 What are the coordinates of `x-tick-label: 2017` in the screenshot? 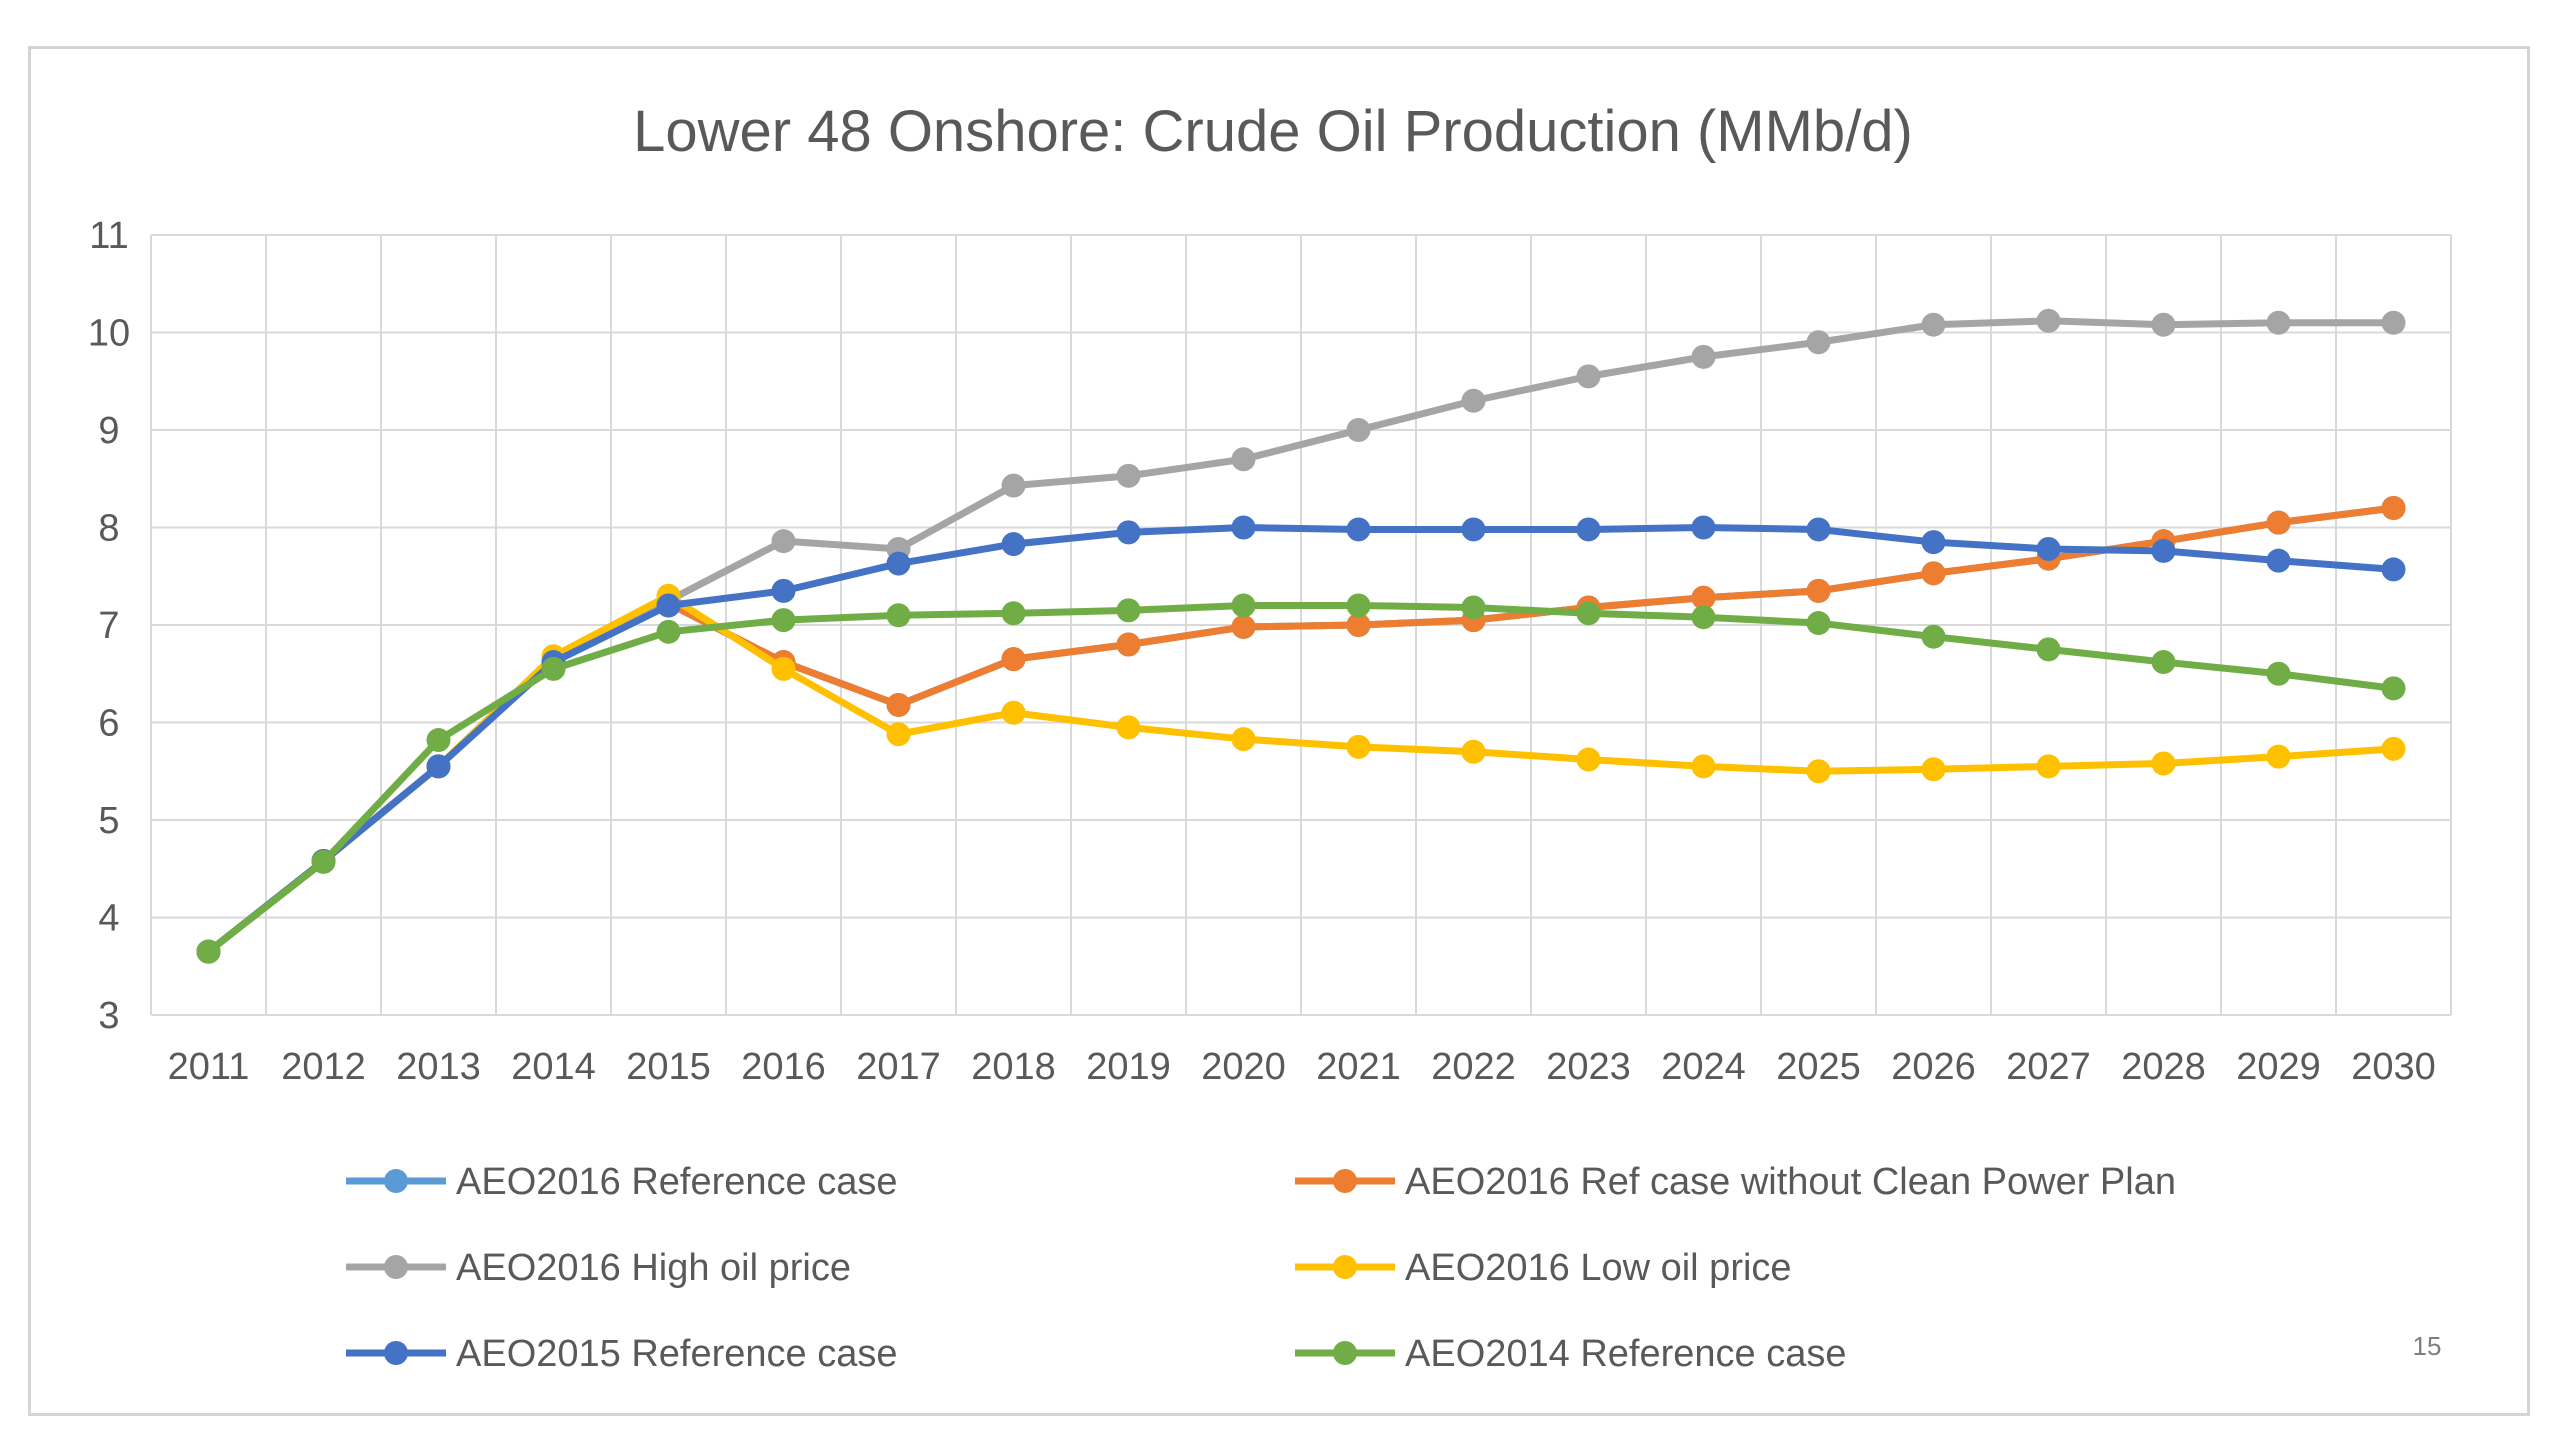 It's located at (898, 1067).